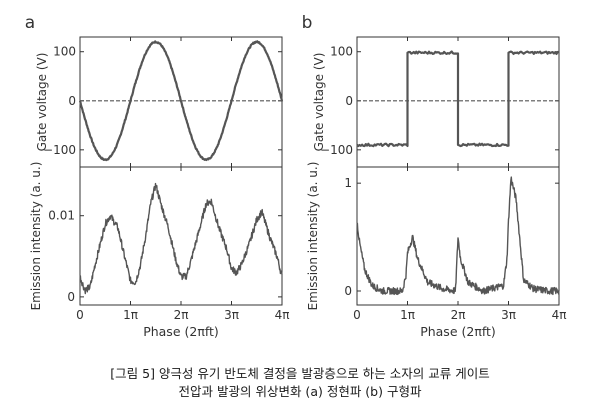  I want to click on x-tick-label-b-0: 0, so click(357, 315).